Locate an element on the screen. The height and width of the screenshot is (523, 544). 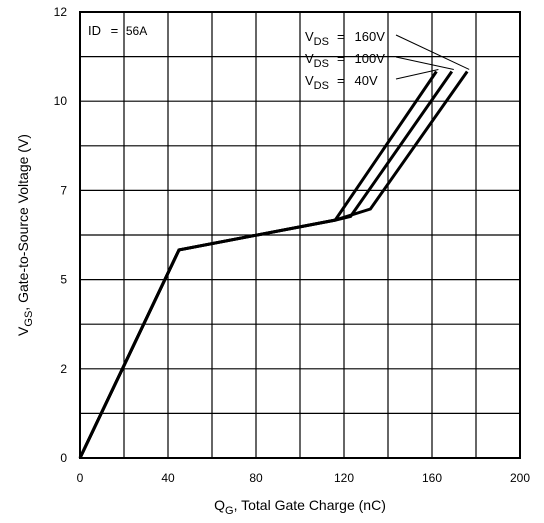
series-label: VDS = 40V is located at coordinates (341, 82).